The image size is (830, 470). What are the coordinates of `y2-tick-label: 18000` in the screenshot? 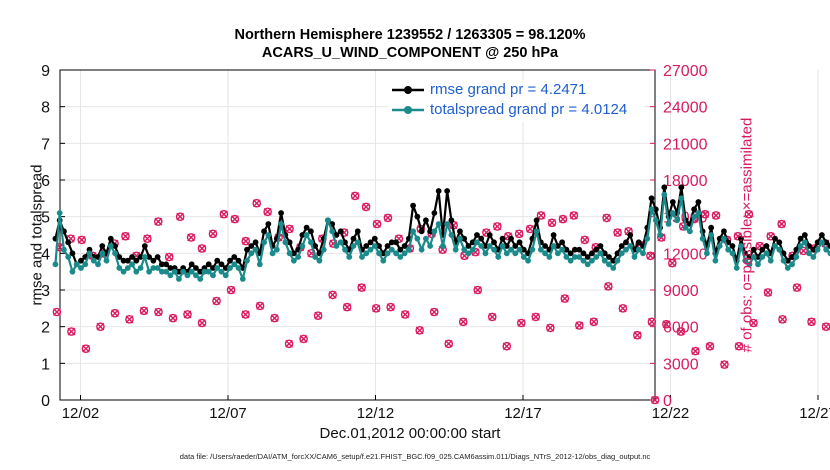 It's located at (685, 181).